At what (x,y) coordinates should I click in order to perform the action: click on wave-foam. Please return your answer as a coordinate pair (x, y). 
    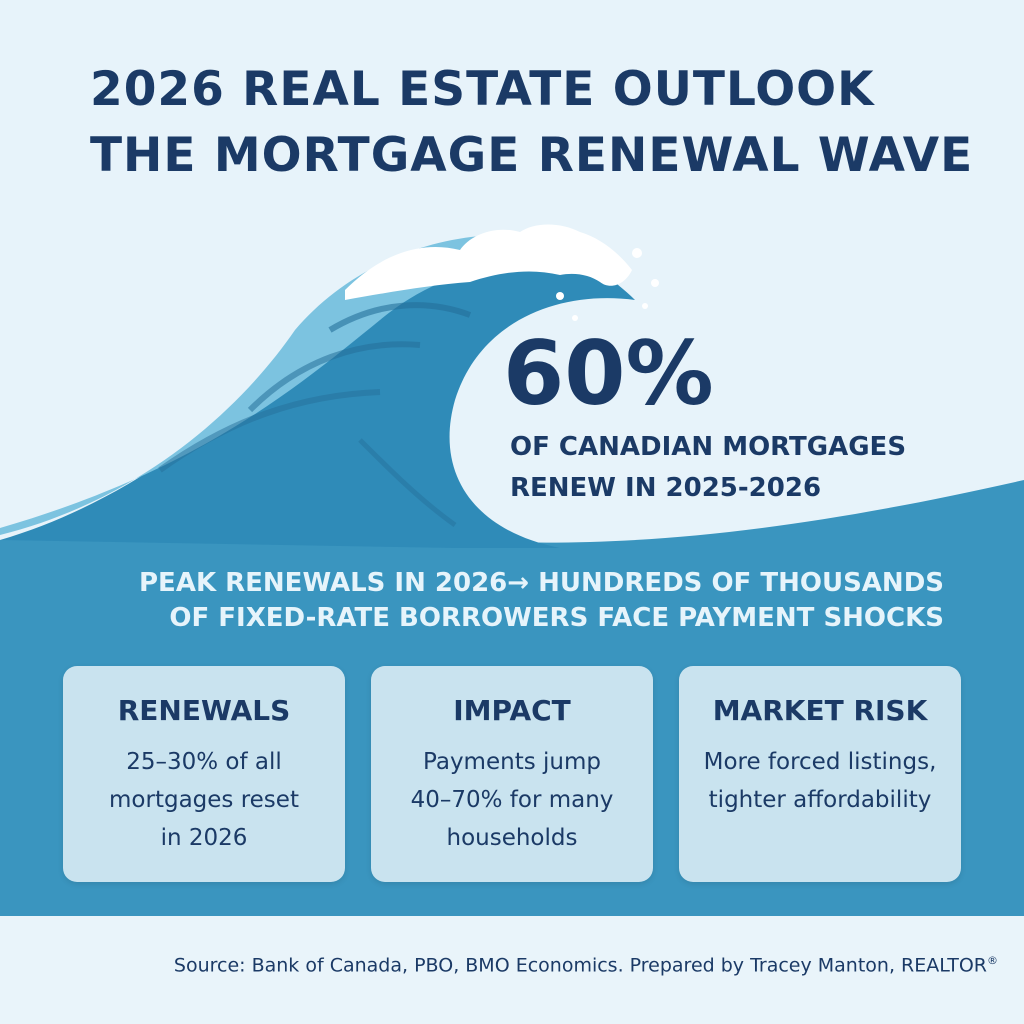
    Looking at the image, I should click on (488, 262).